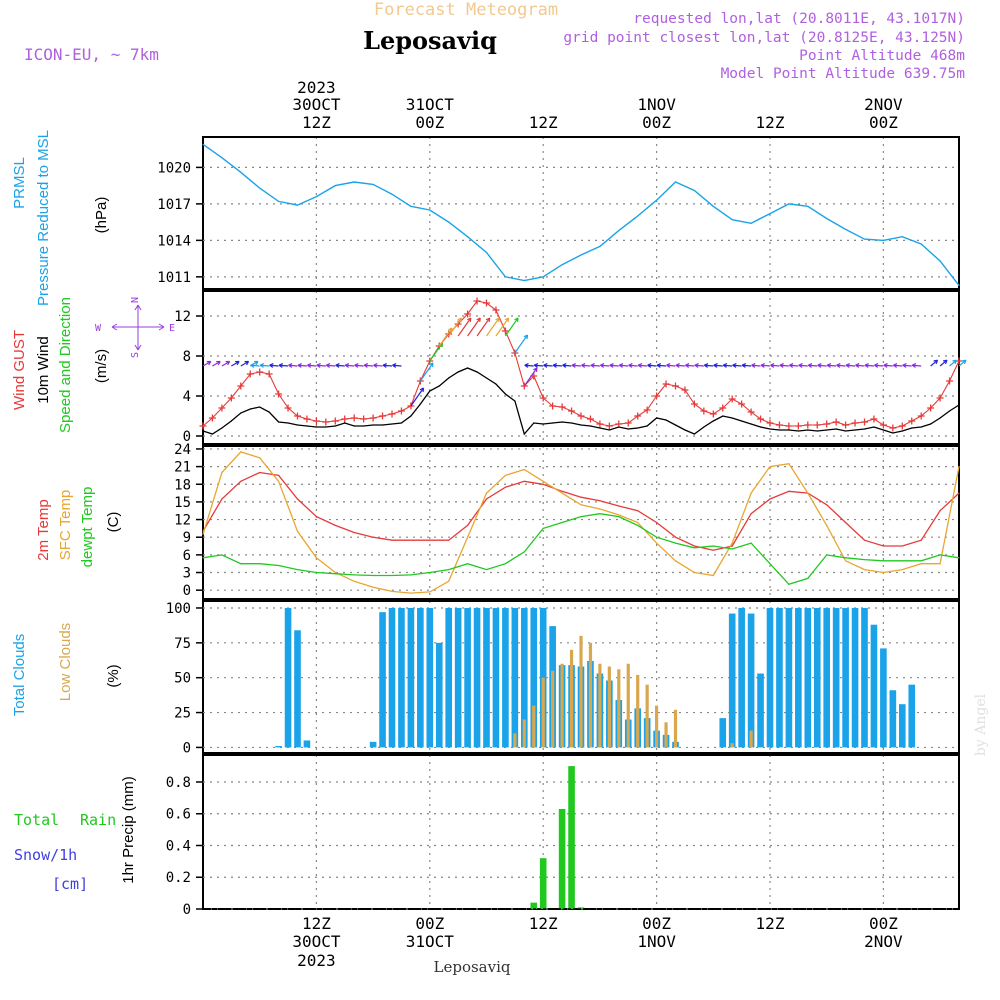  Describe the element at coordinates (182, 714) in the screenshot. I see `y-tick-label: 25` at that location.